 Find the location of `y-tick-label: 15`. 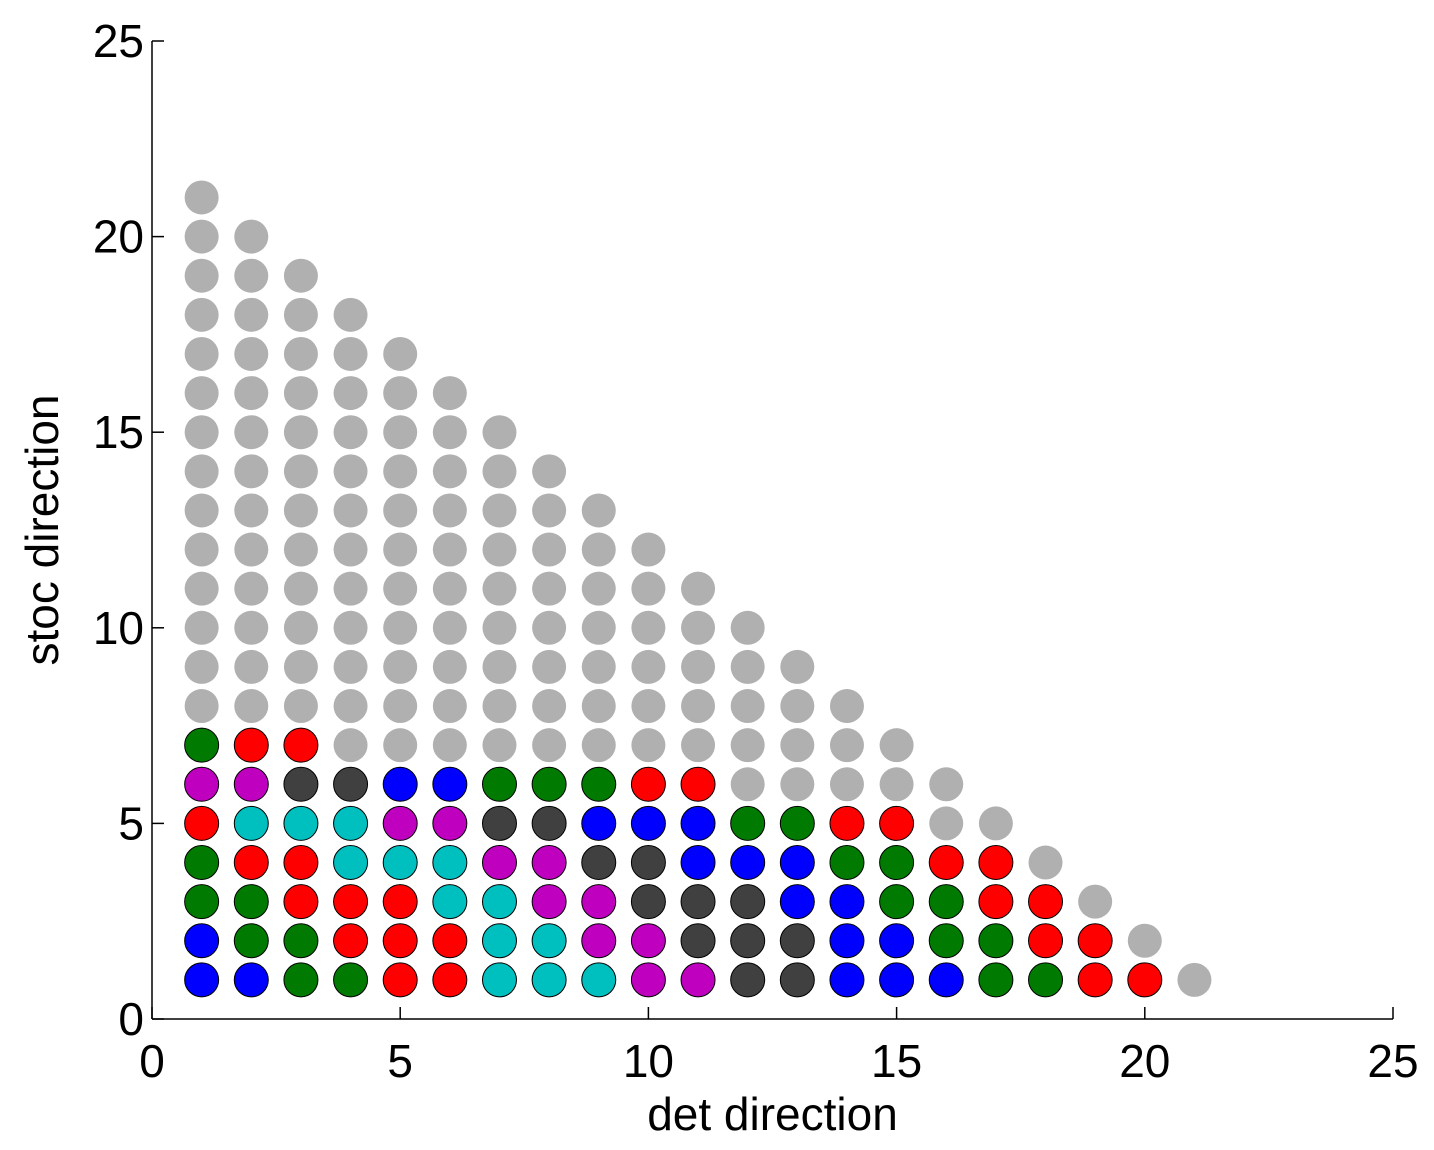

y-tick-label: 15 is located at coordinates (118, 432).